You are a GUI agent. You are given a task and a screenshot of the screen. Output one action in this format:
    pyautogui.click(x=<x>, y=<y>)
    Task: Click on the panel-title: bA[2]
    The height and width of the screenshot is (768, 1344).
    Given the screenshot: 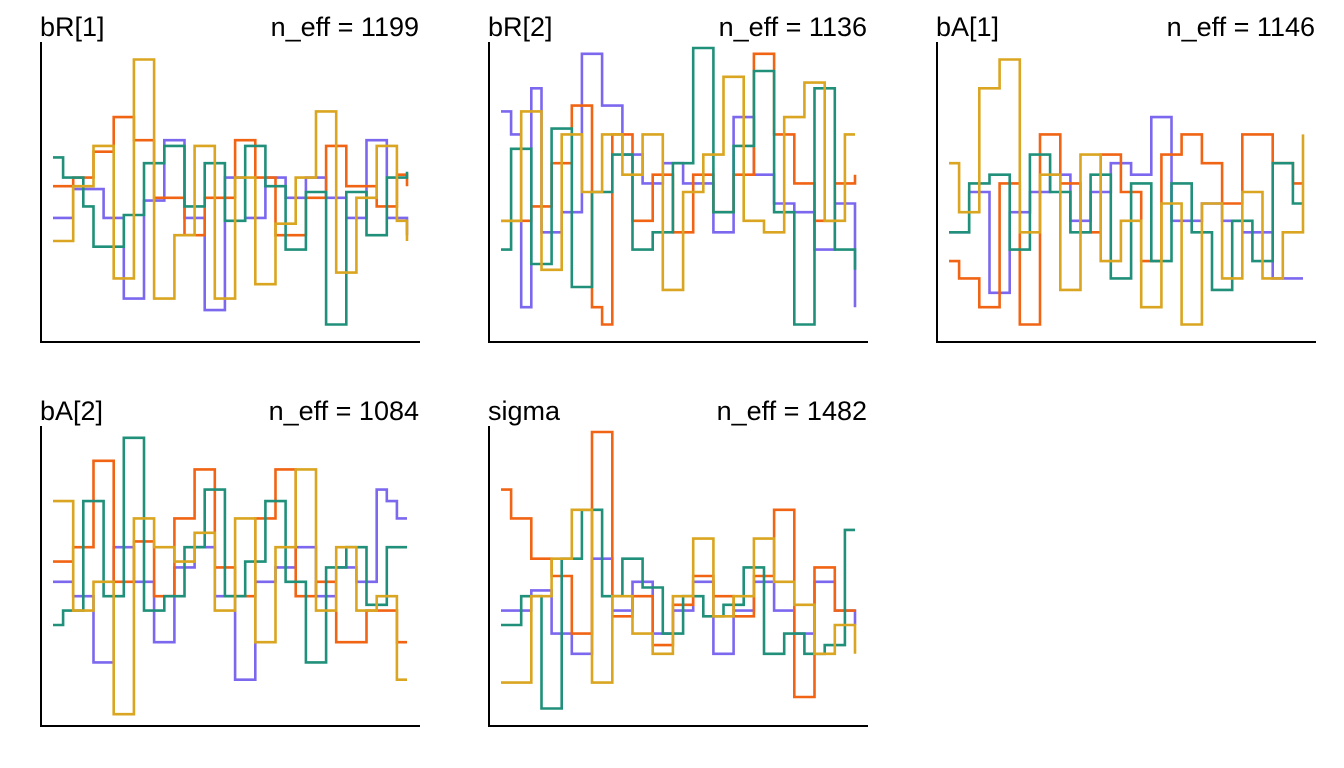 What is the action you would take?
    pyautogui.click(x=71, y=411)
    